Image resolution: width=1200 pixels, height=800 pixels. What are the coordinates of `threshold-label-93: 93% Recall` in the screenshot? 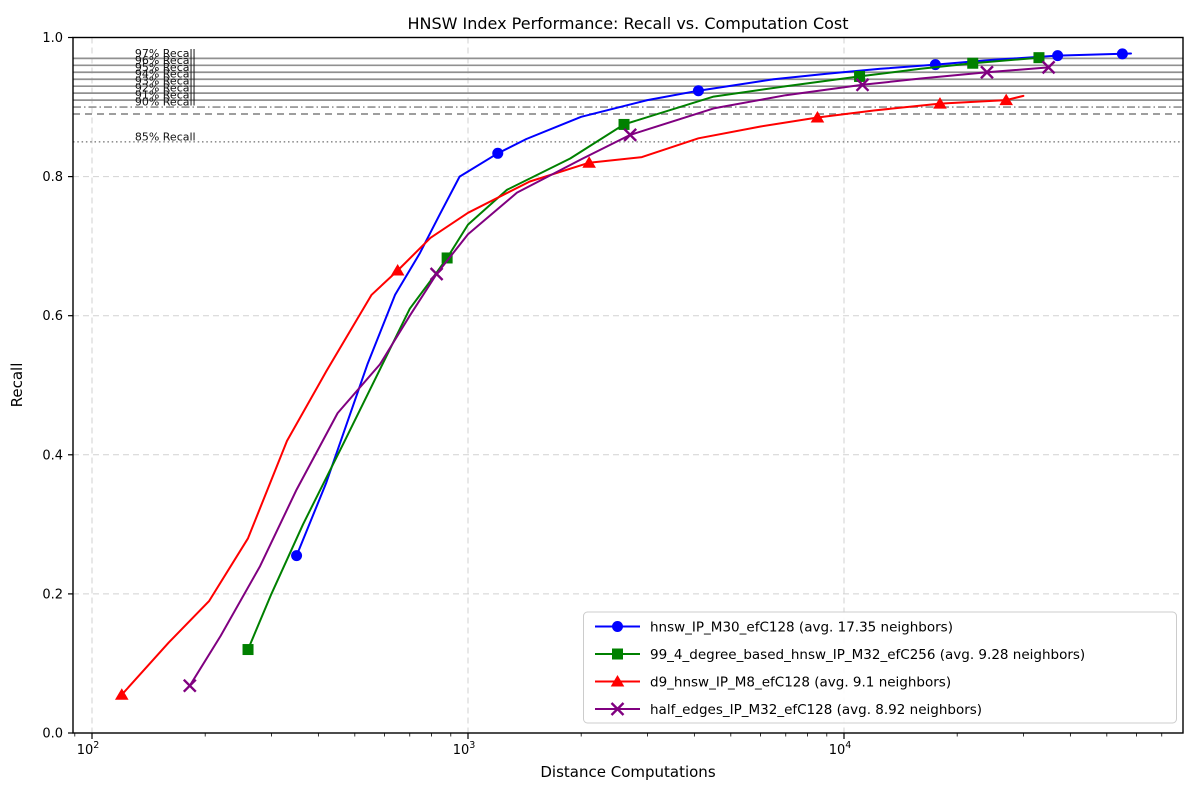 It's located at (165, 81).